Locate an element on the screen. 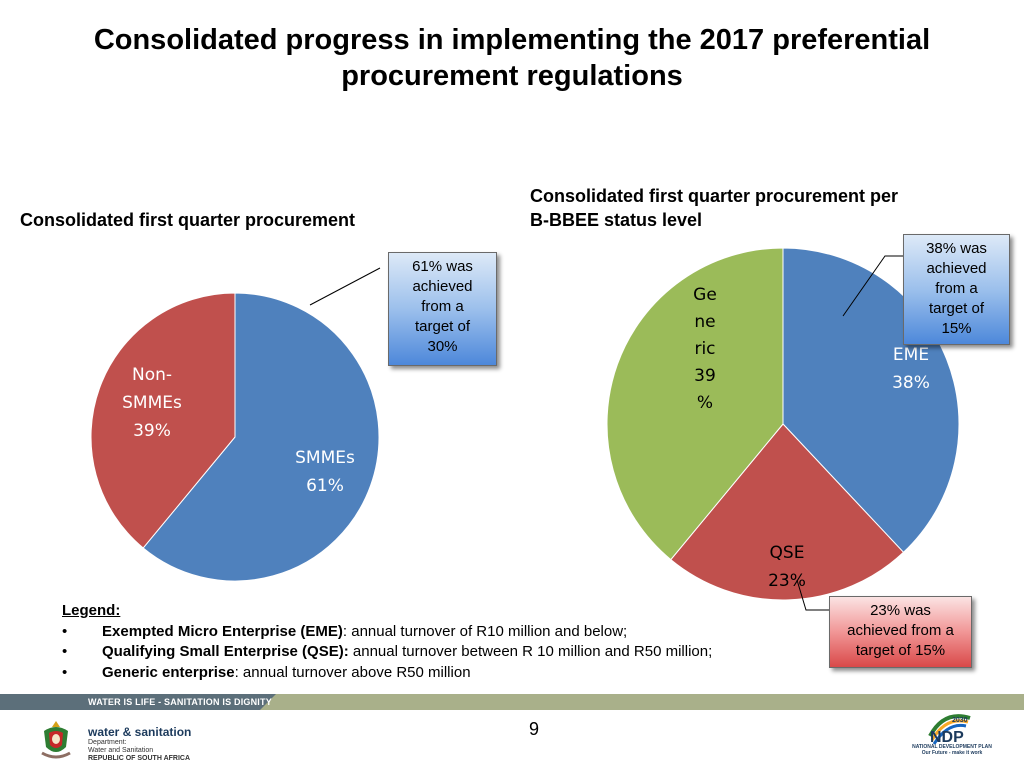 The image size is (1024, 768). callout-smmes-line: from a is located at coordinates (442, 306).